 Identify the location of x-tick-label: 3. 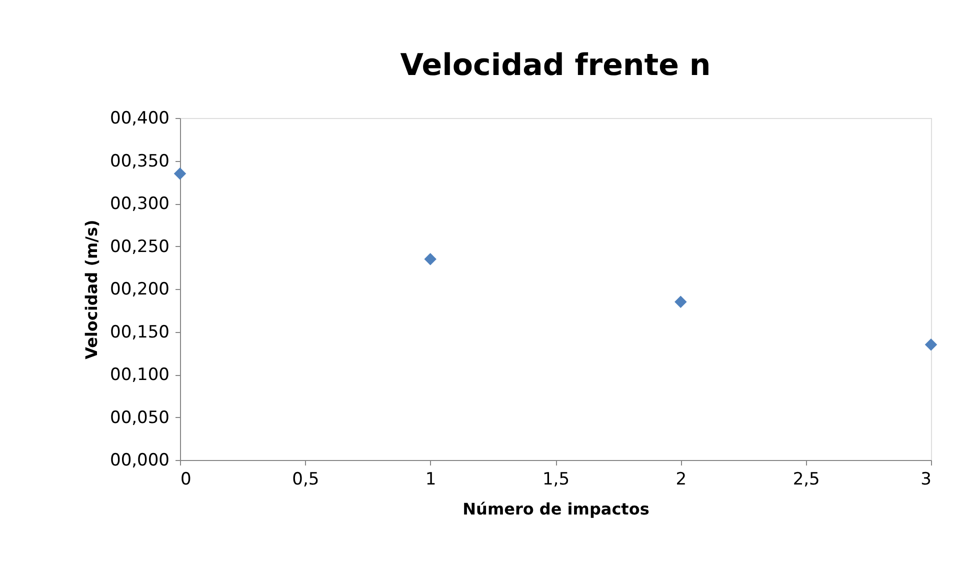
(926, 480).